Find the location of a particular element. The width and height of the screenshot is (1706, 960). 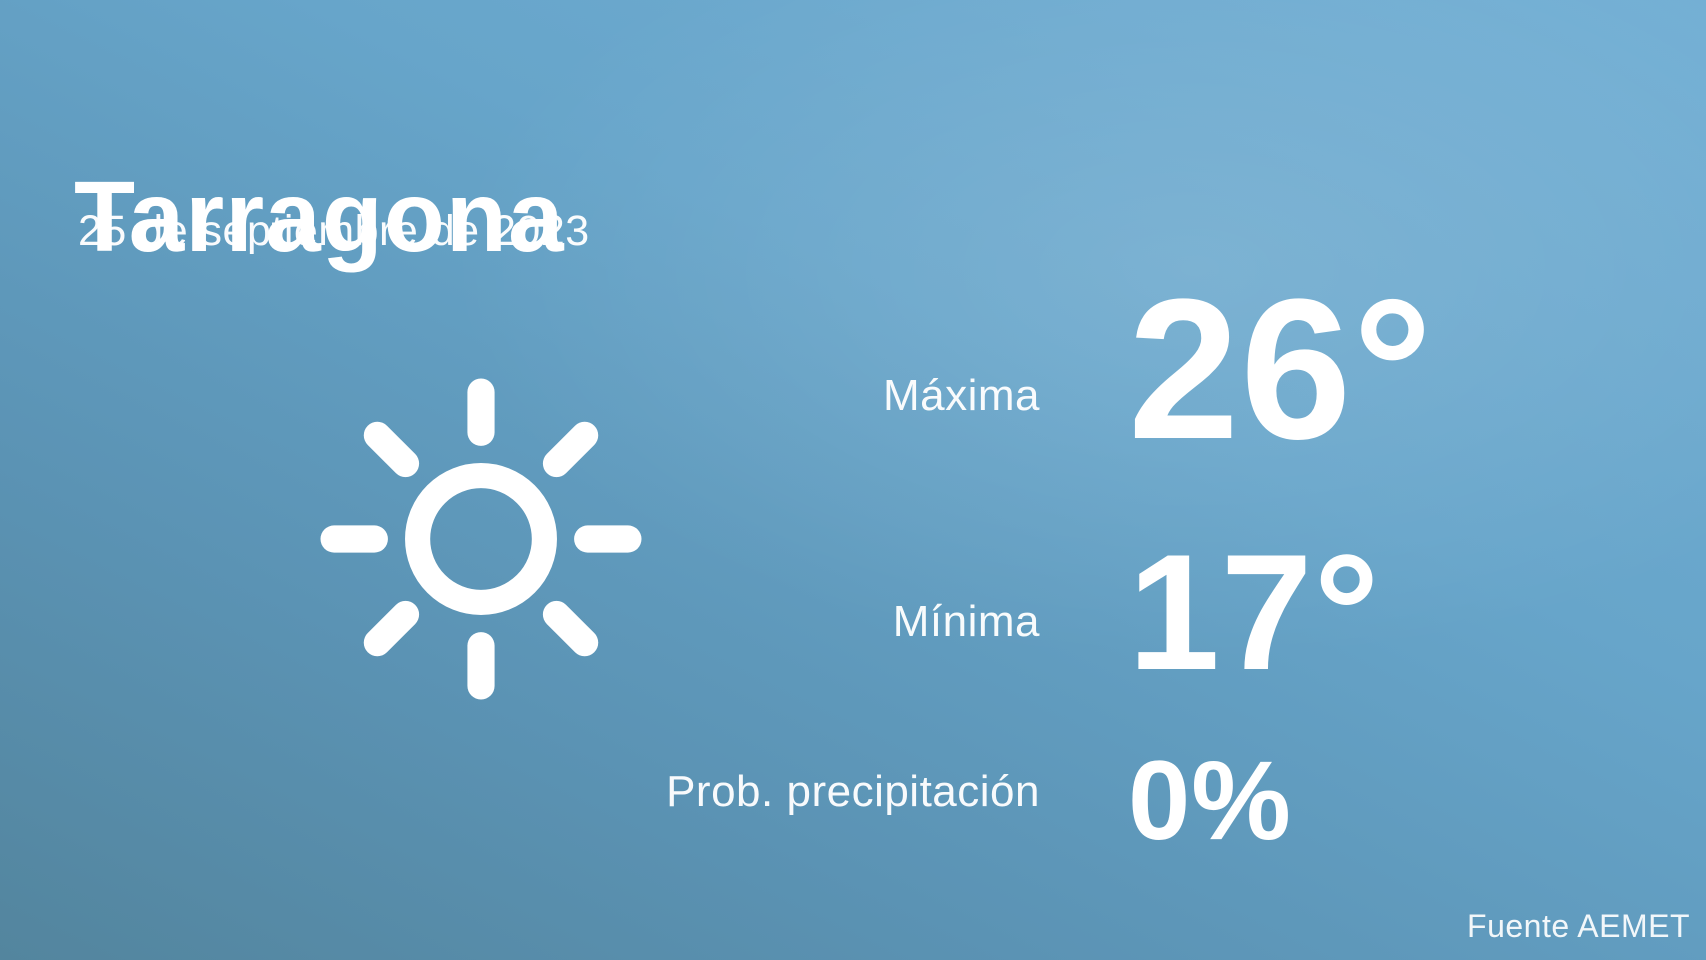

max-temp-value: 26° is located at coordinates (1281, 369).